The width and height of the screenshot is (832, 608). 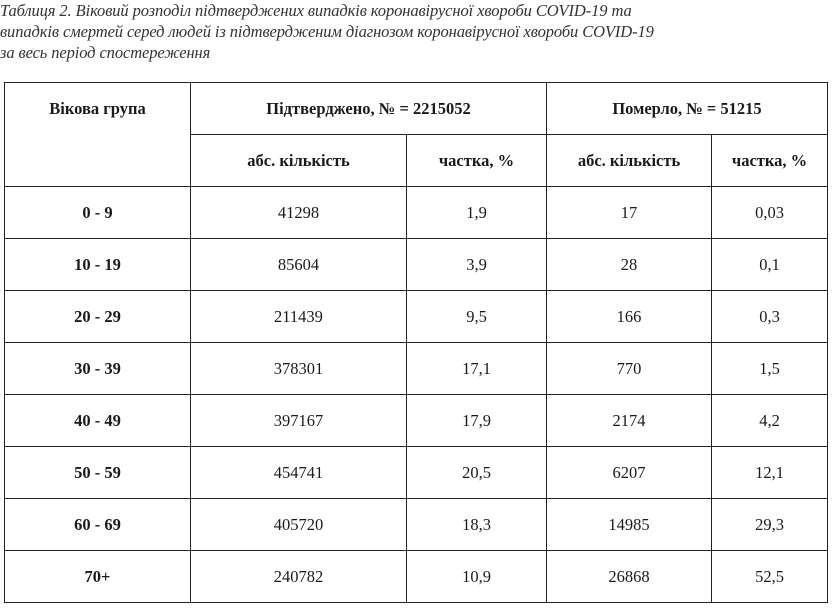 What do you see at coordinates (476, 524) in the screenshot?
I see `confirmed-pct-cell: 18,3` at bounding box center [476, 524].